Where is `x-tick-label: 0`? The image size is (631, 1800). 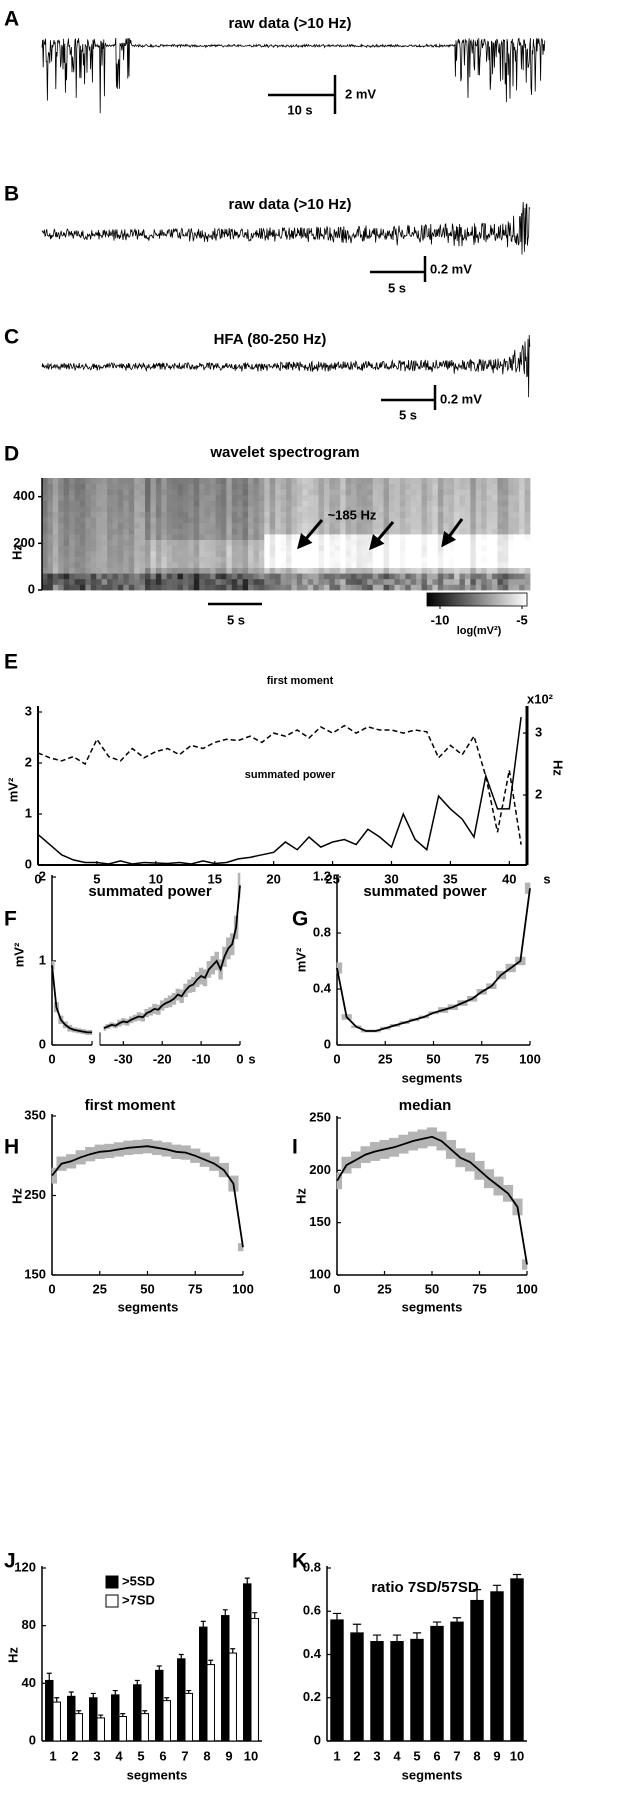 x-tick-label: 0 is located at coordinates (37, 878).